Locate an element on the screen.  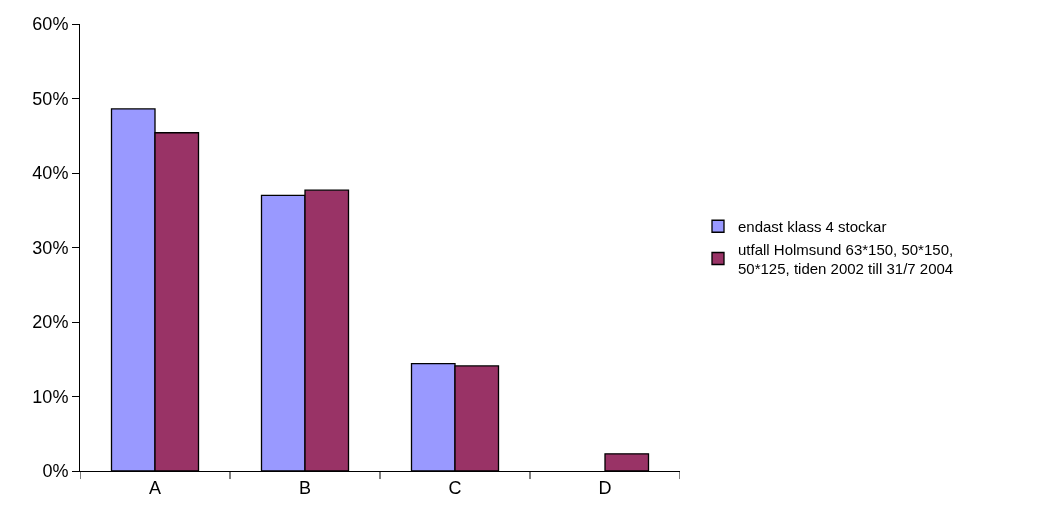
y-tick-label: 50% is located at coordinates (50, 98).